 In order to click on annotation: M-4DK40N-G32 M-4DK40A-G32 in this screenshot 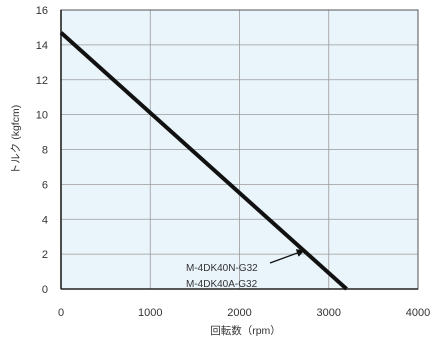, I will do `click(245, 269)`.